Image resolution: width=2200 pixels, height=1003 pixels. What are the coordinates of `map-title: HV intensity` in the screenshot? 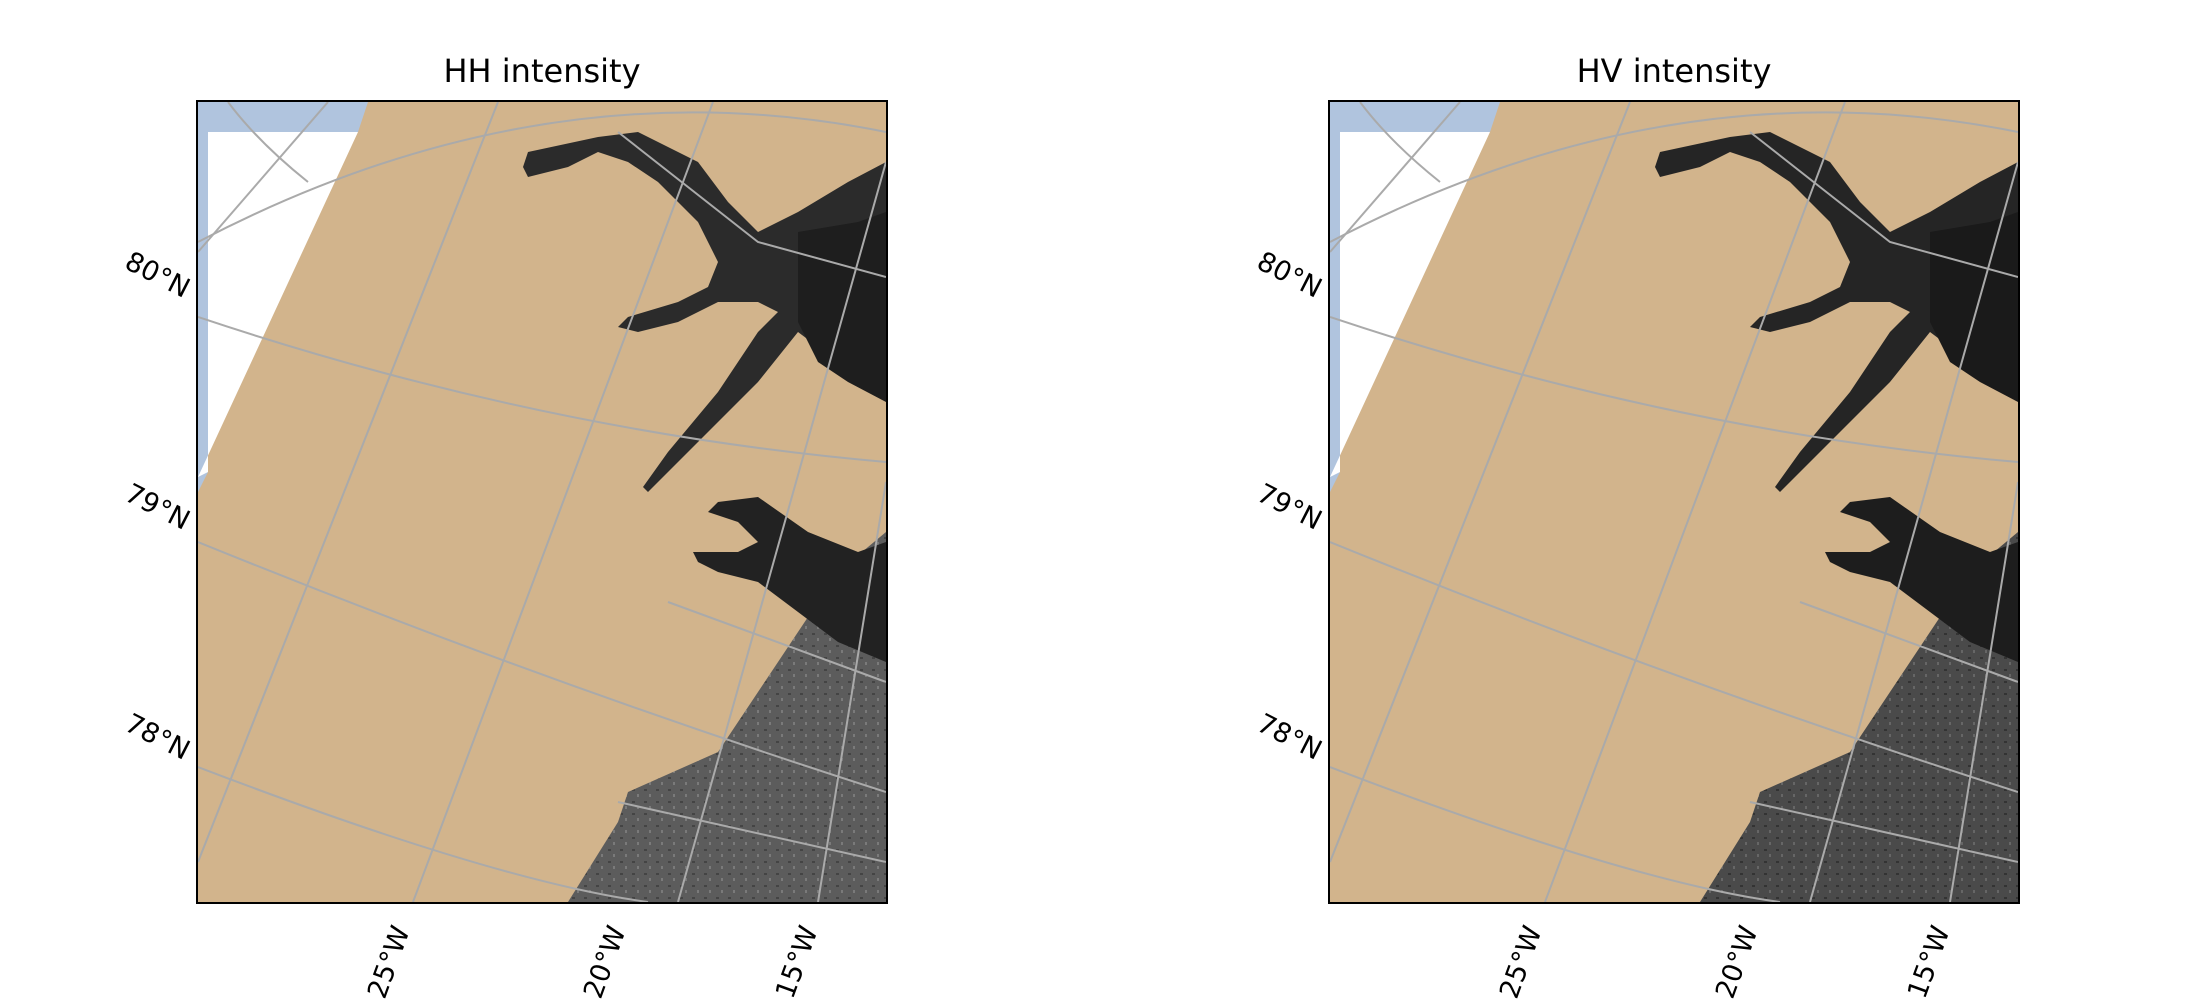 It's located at (1674, 71).